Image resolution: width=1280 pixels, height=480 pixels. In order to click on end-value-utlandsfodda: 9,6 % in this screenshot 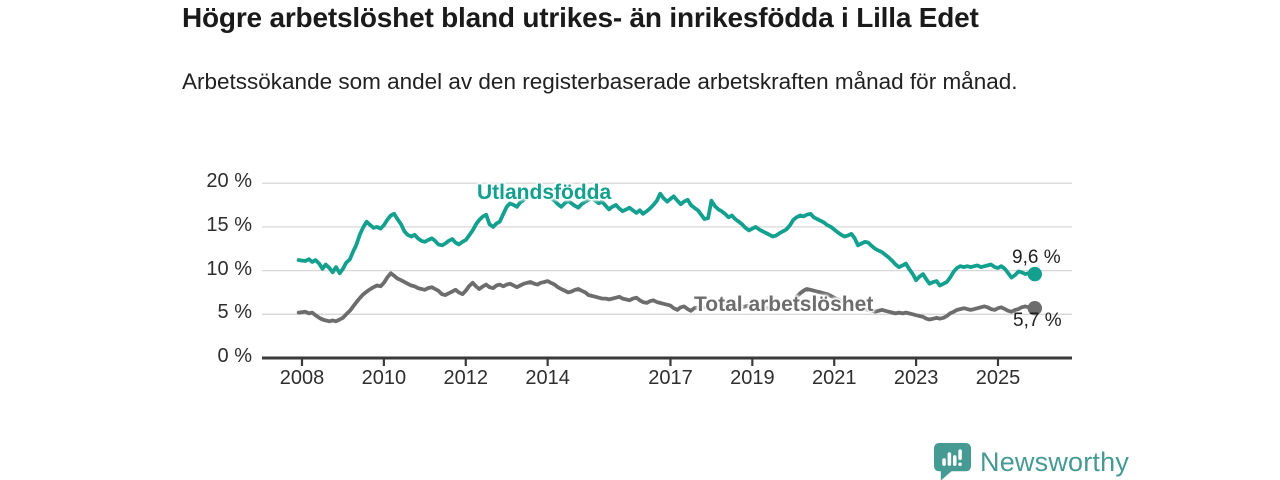, I will do `click(1036, 257)`.